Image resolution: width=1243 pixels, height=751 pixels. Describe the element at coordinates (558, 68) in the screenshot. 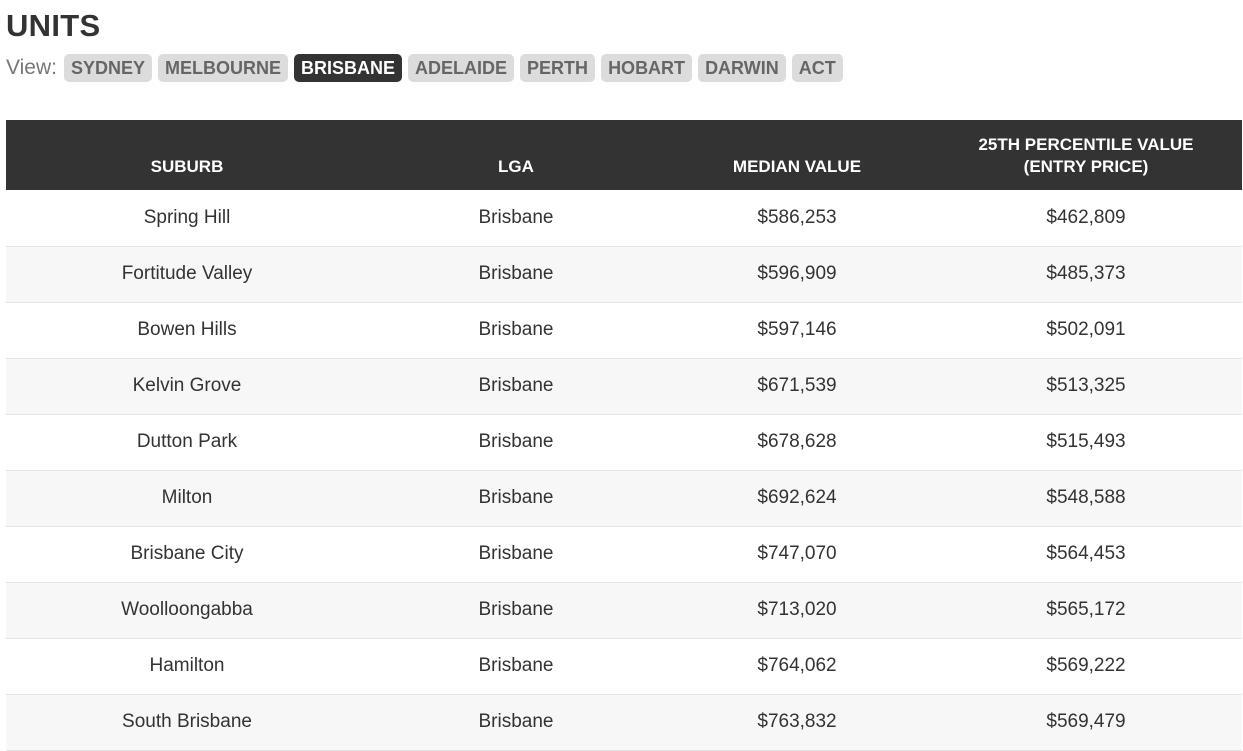

I see `tab-perth: PERTH` at that location.